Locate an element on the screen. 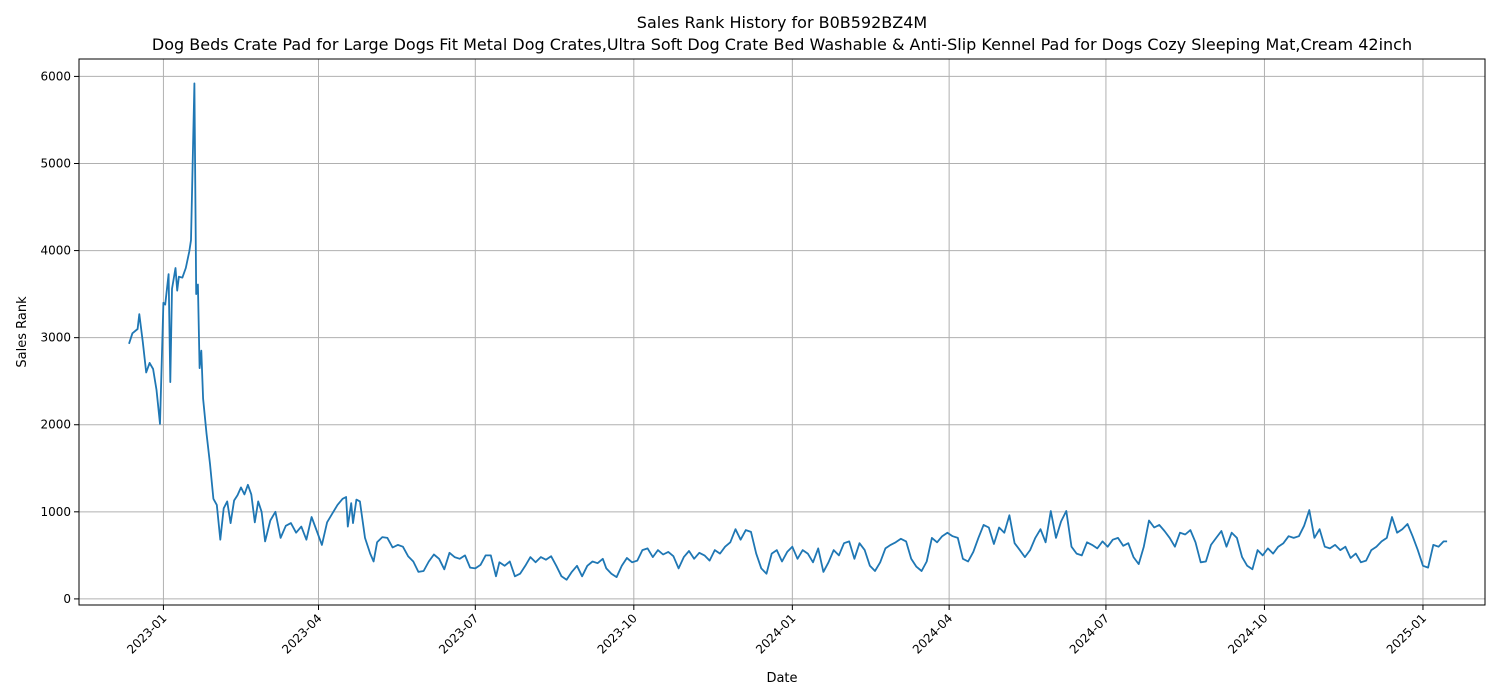 This screenshot has width=1500, height=700. y-tick-label: 3000 is located at coordinates (55, 338).